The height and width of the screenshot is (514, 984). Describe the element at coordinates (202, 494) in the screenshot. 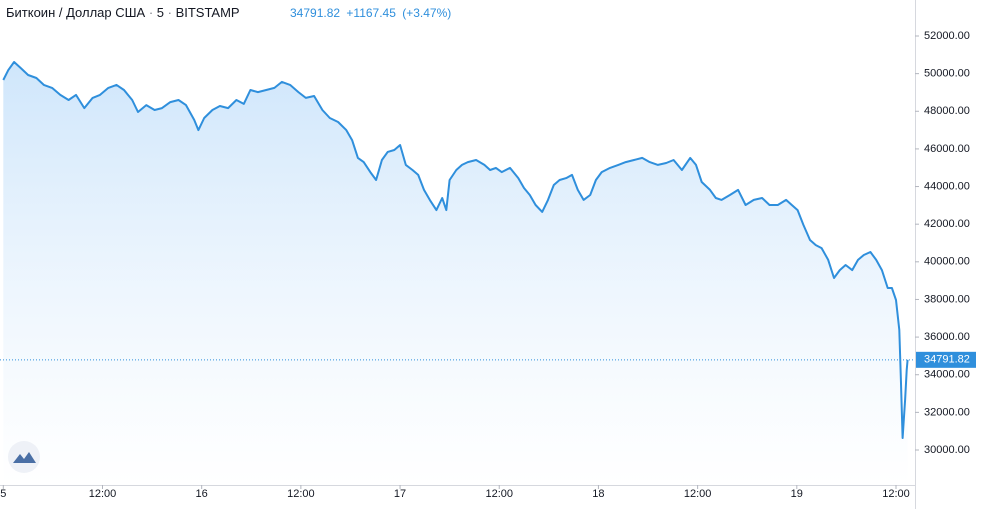

I see `x-tick-label: 16` at that location.